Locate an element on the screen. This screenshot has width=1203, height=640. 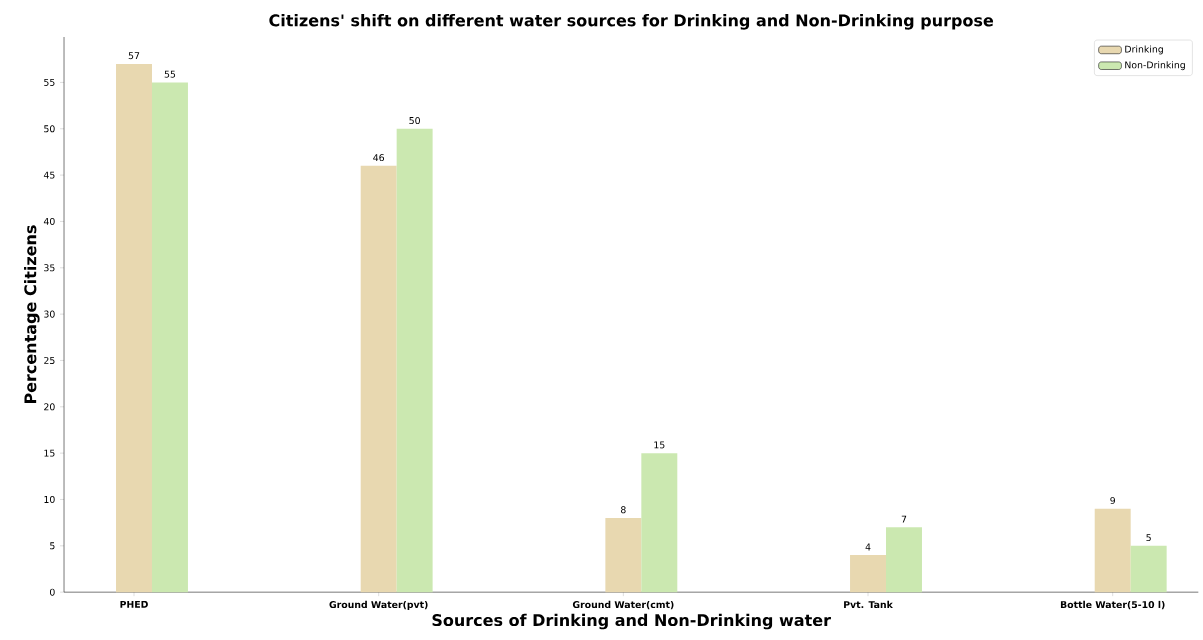
chart-title: Citizens' shift on different water sources for Drinking and Non-Drinking purpose is located at coordinates (631, 21).